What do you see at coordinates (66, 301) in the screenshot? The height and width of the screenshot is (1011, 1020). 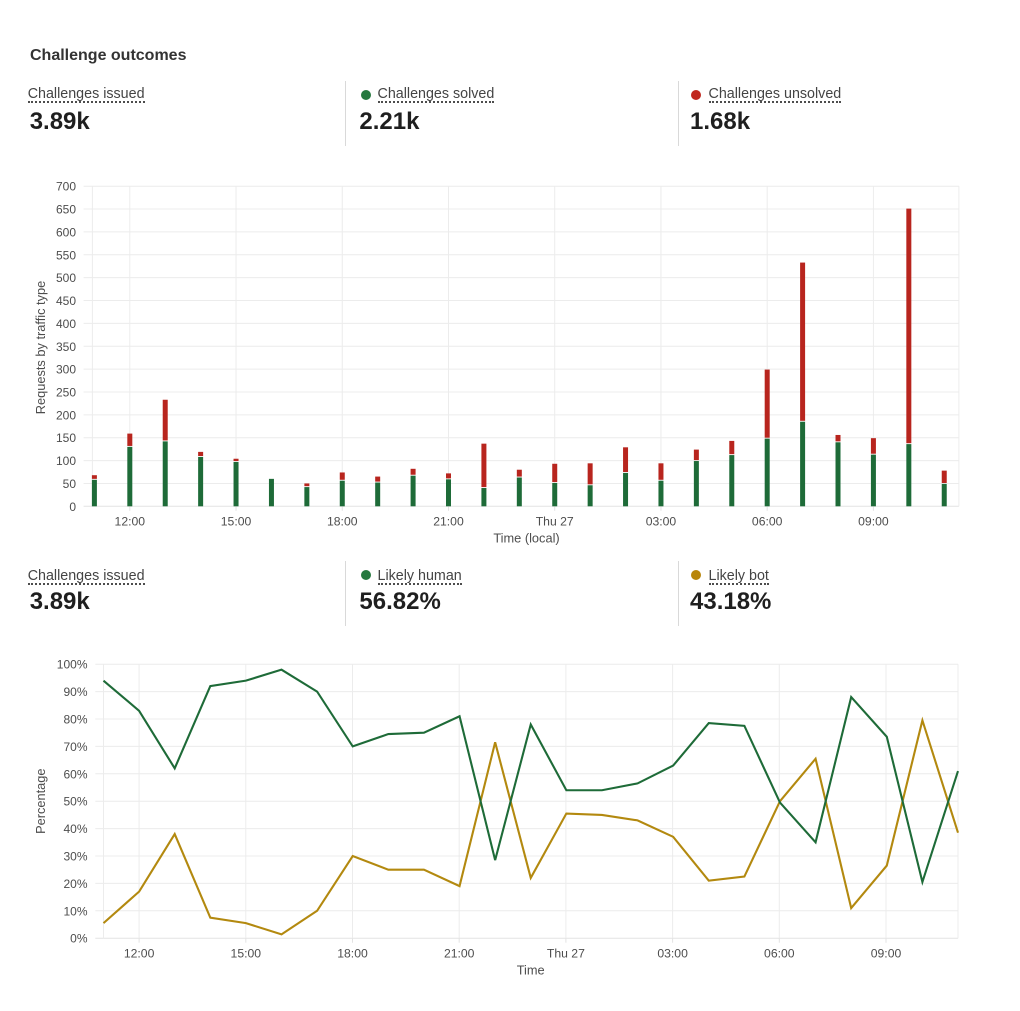 I see `svg-text: 450` at bounding box center [66, 301].